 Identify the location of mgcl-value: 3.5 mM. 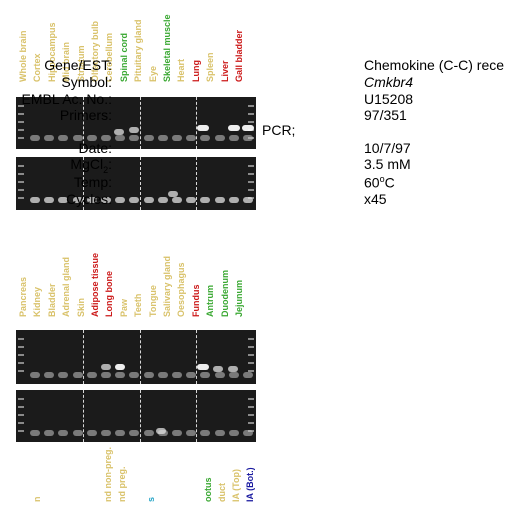
(387, 164).